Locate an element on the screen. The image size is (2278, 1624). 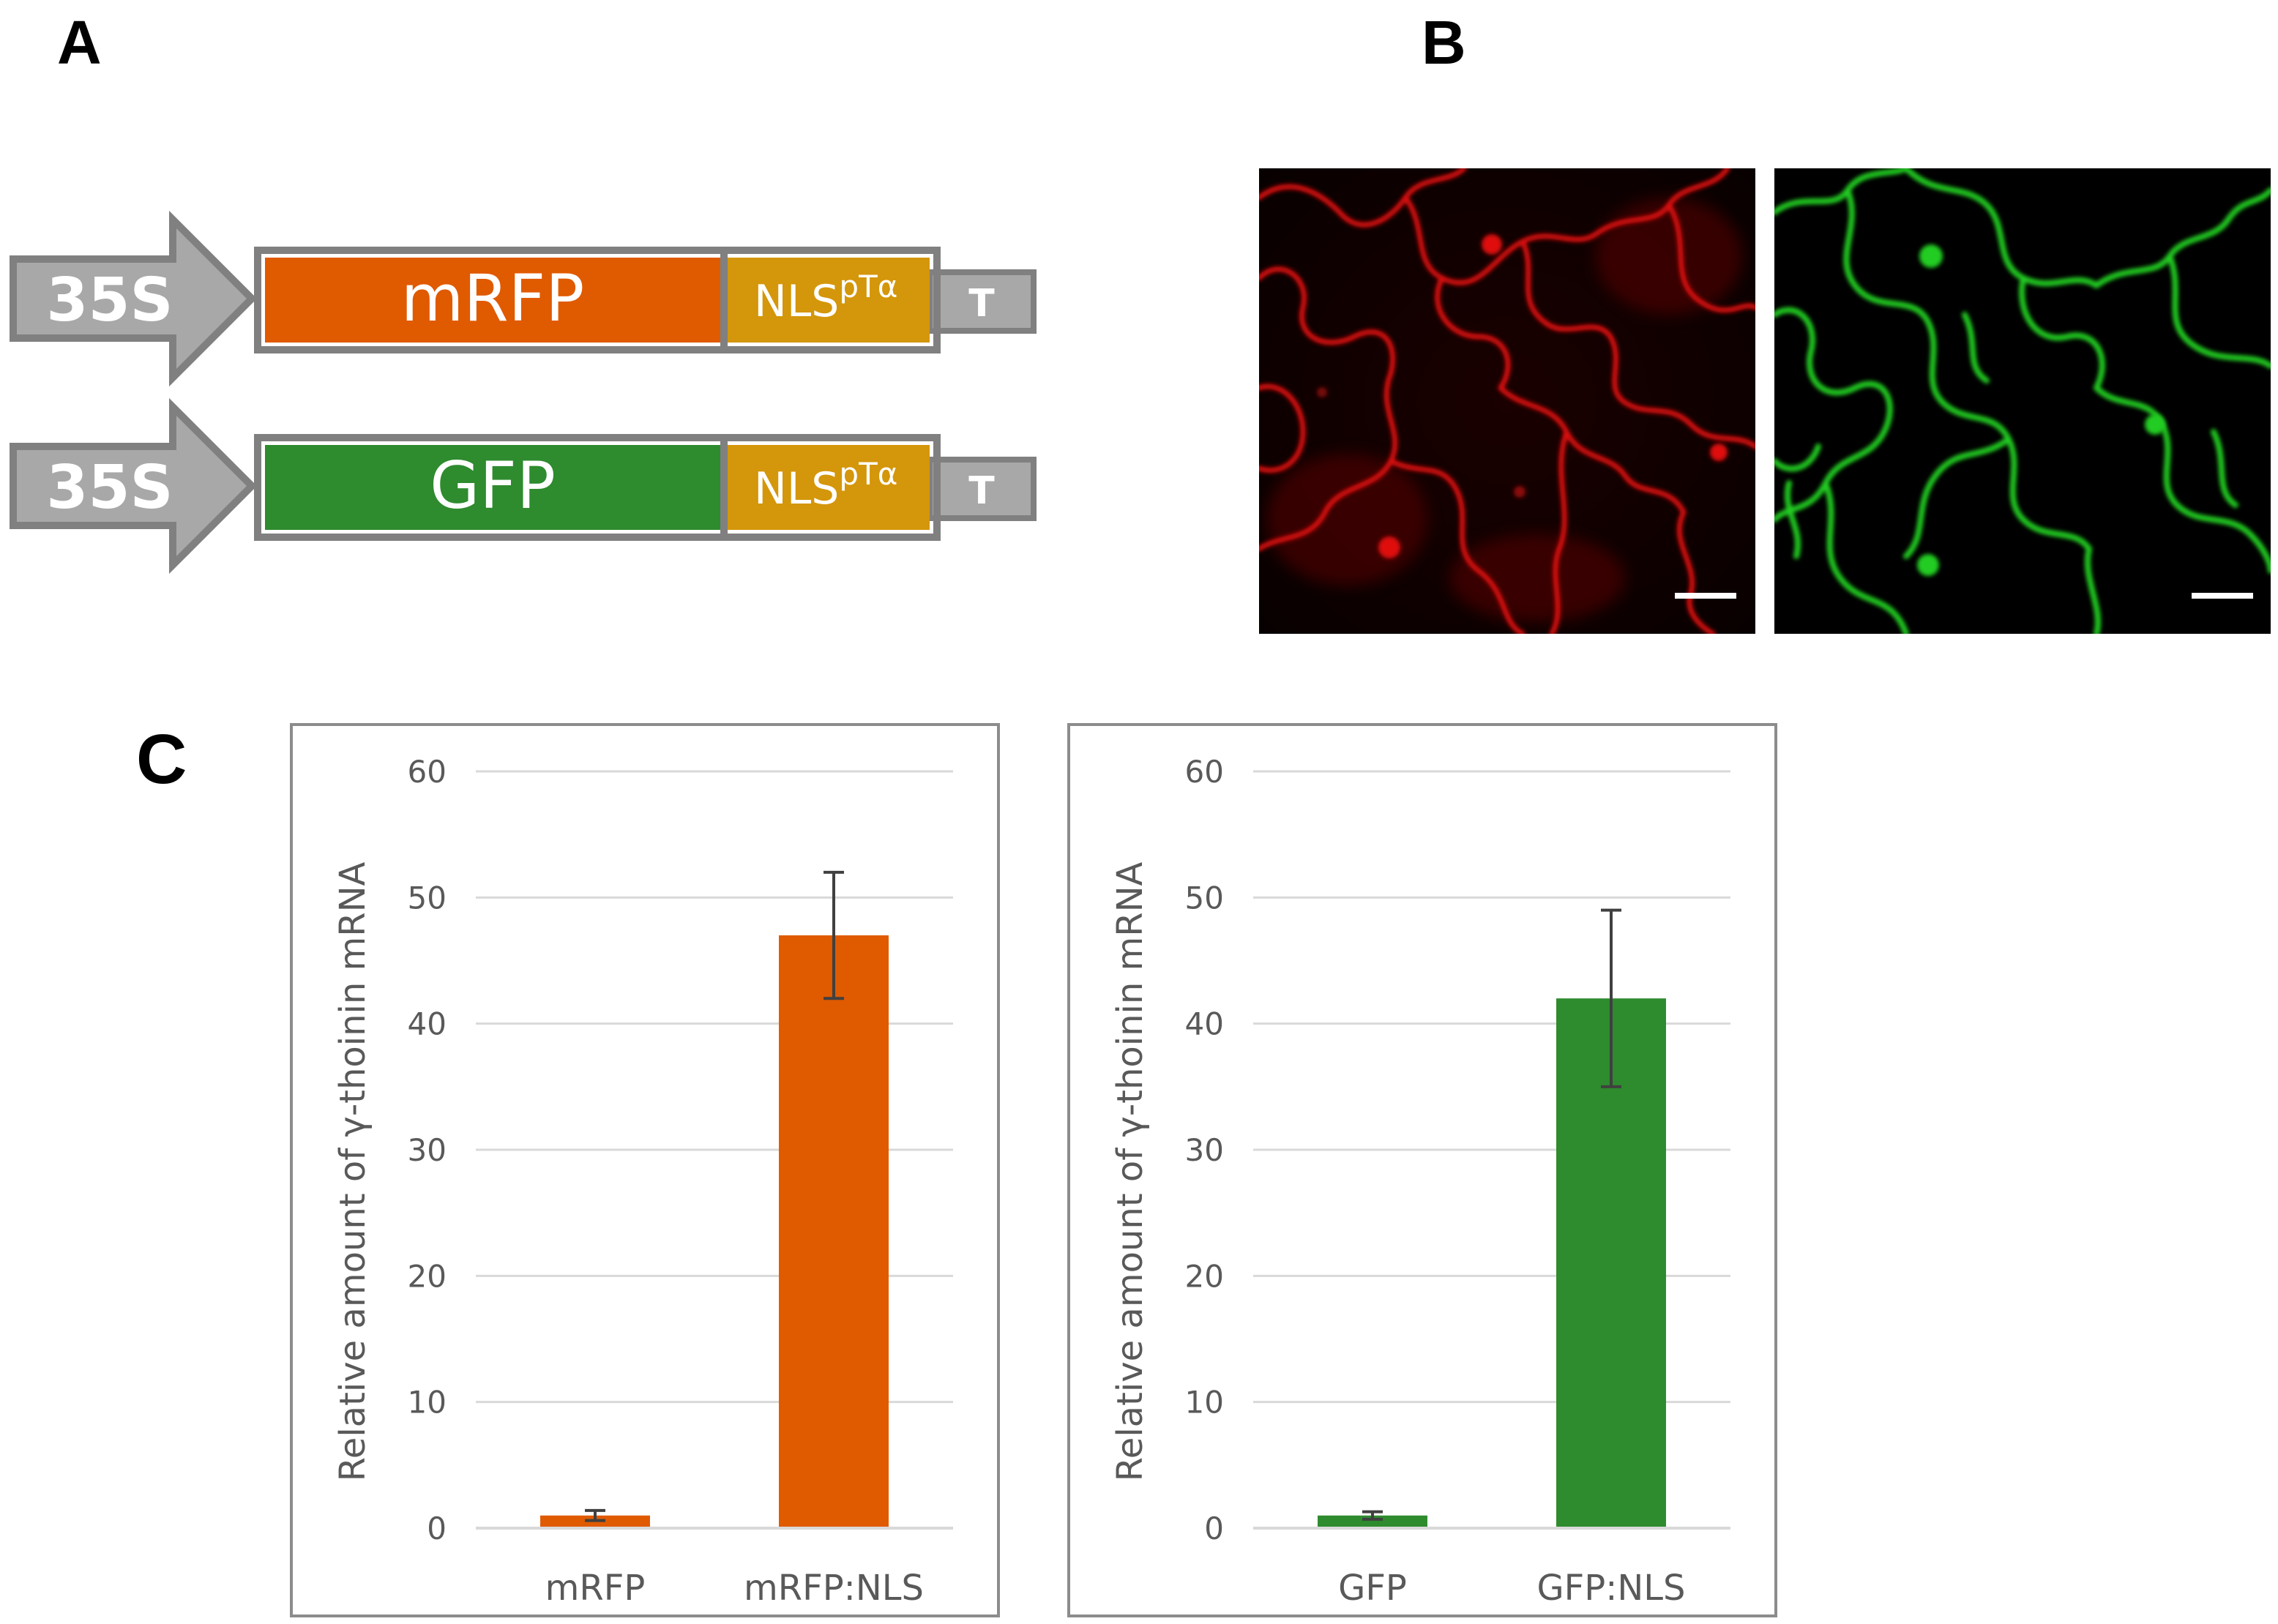
microscopy-green-svg is located at coordinates (2023, 401).